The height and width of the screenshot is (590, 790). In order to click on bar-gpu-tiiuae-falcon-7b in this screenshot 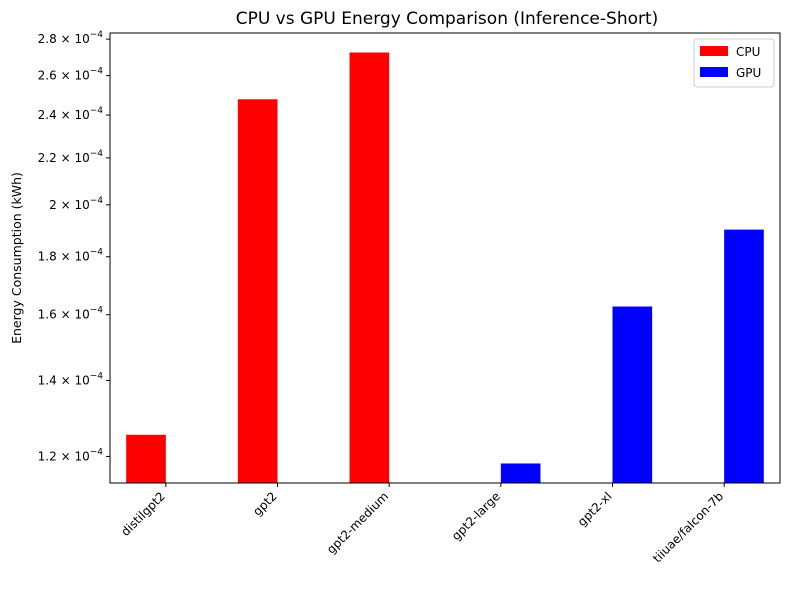, I will do `click(744, 356)`.